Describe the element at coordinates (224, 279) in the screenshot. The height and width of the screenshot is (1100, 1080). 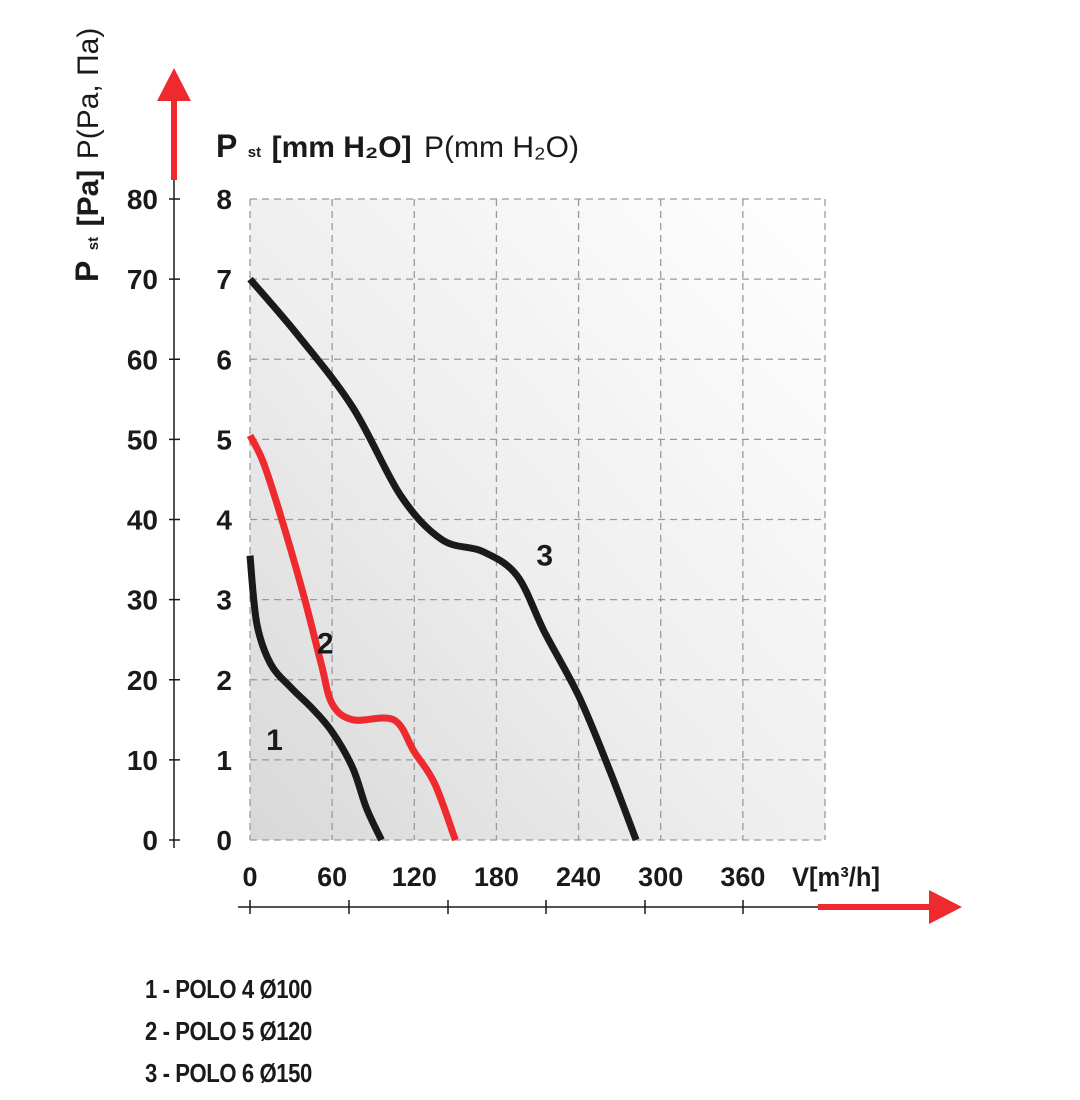
I see `y-tick-label-mmh2o: 7` at that location.